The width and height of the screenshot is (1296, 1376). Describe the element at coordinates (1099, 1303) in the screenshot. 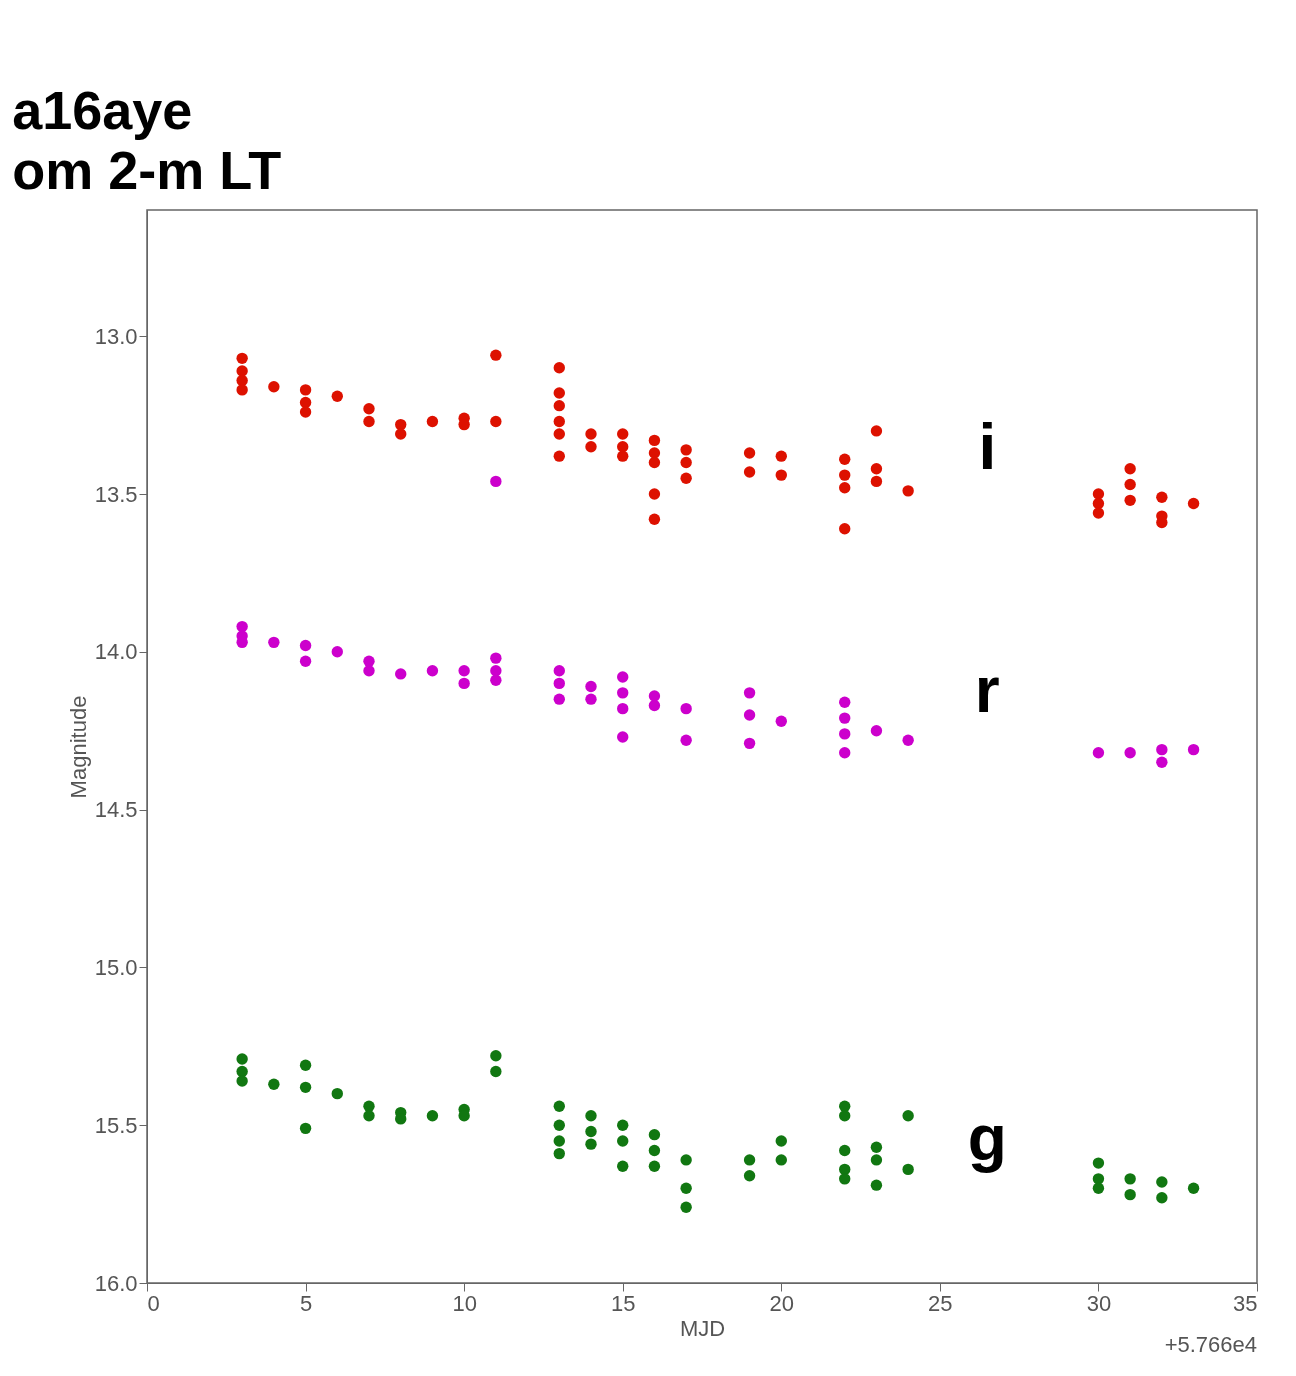

I see `x-tick-label: 30` at that location.